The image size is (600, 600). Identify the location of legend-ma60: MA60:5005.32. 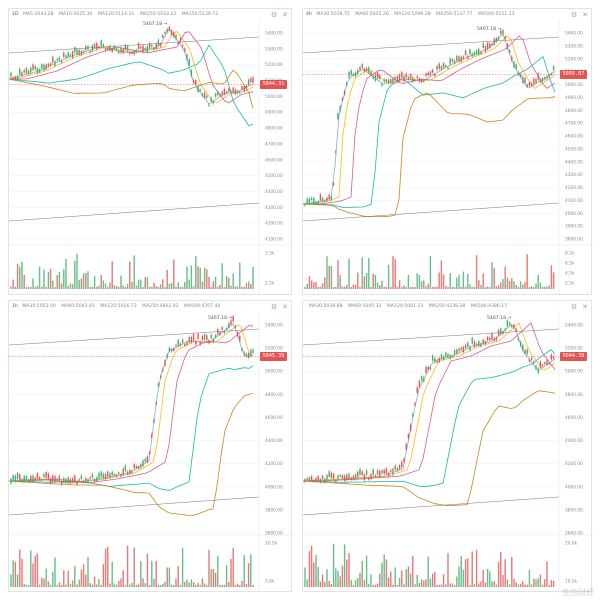
(364, 306).